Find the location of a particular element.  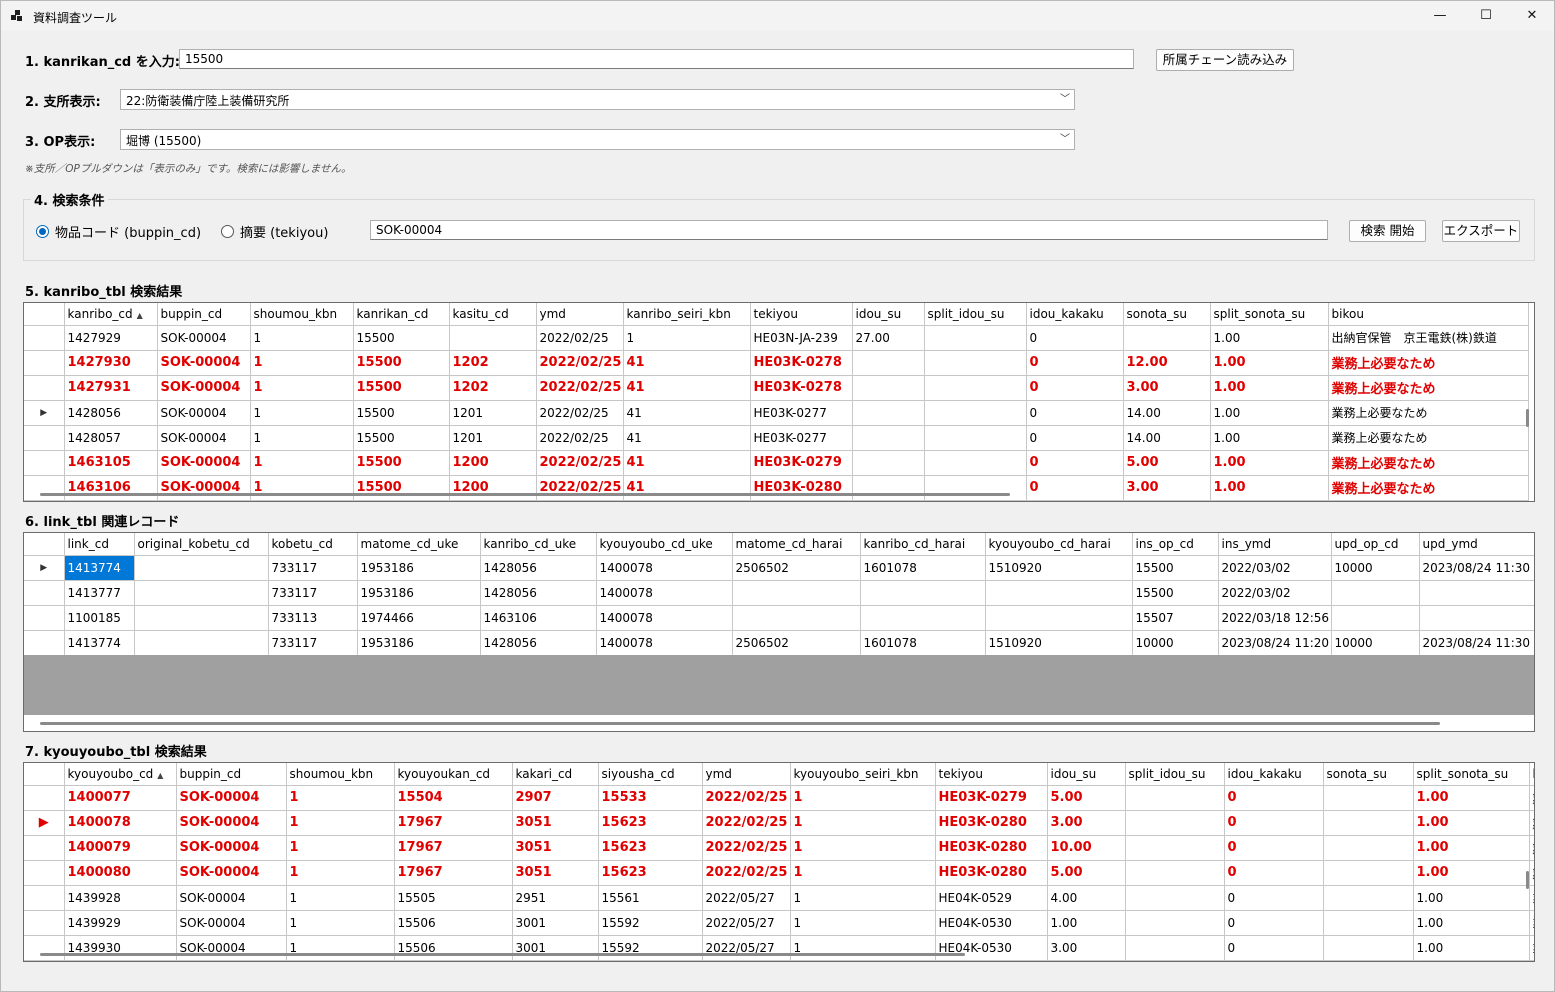

table-cell: 2023/08/24 11:30 is located at coordinates (1476, 643).